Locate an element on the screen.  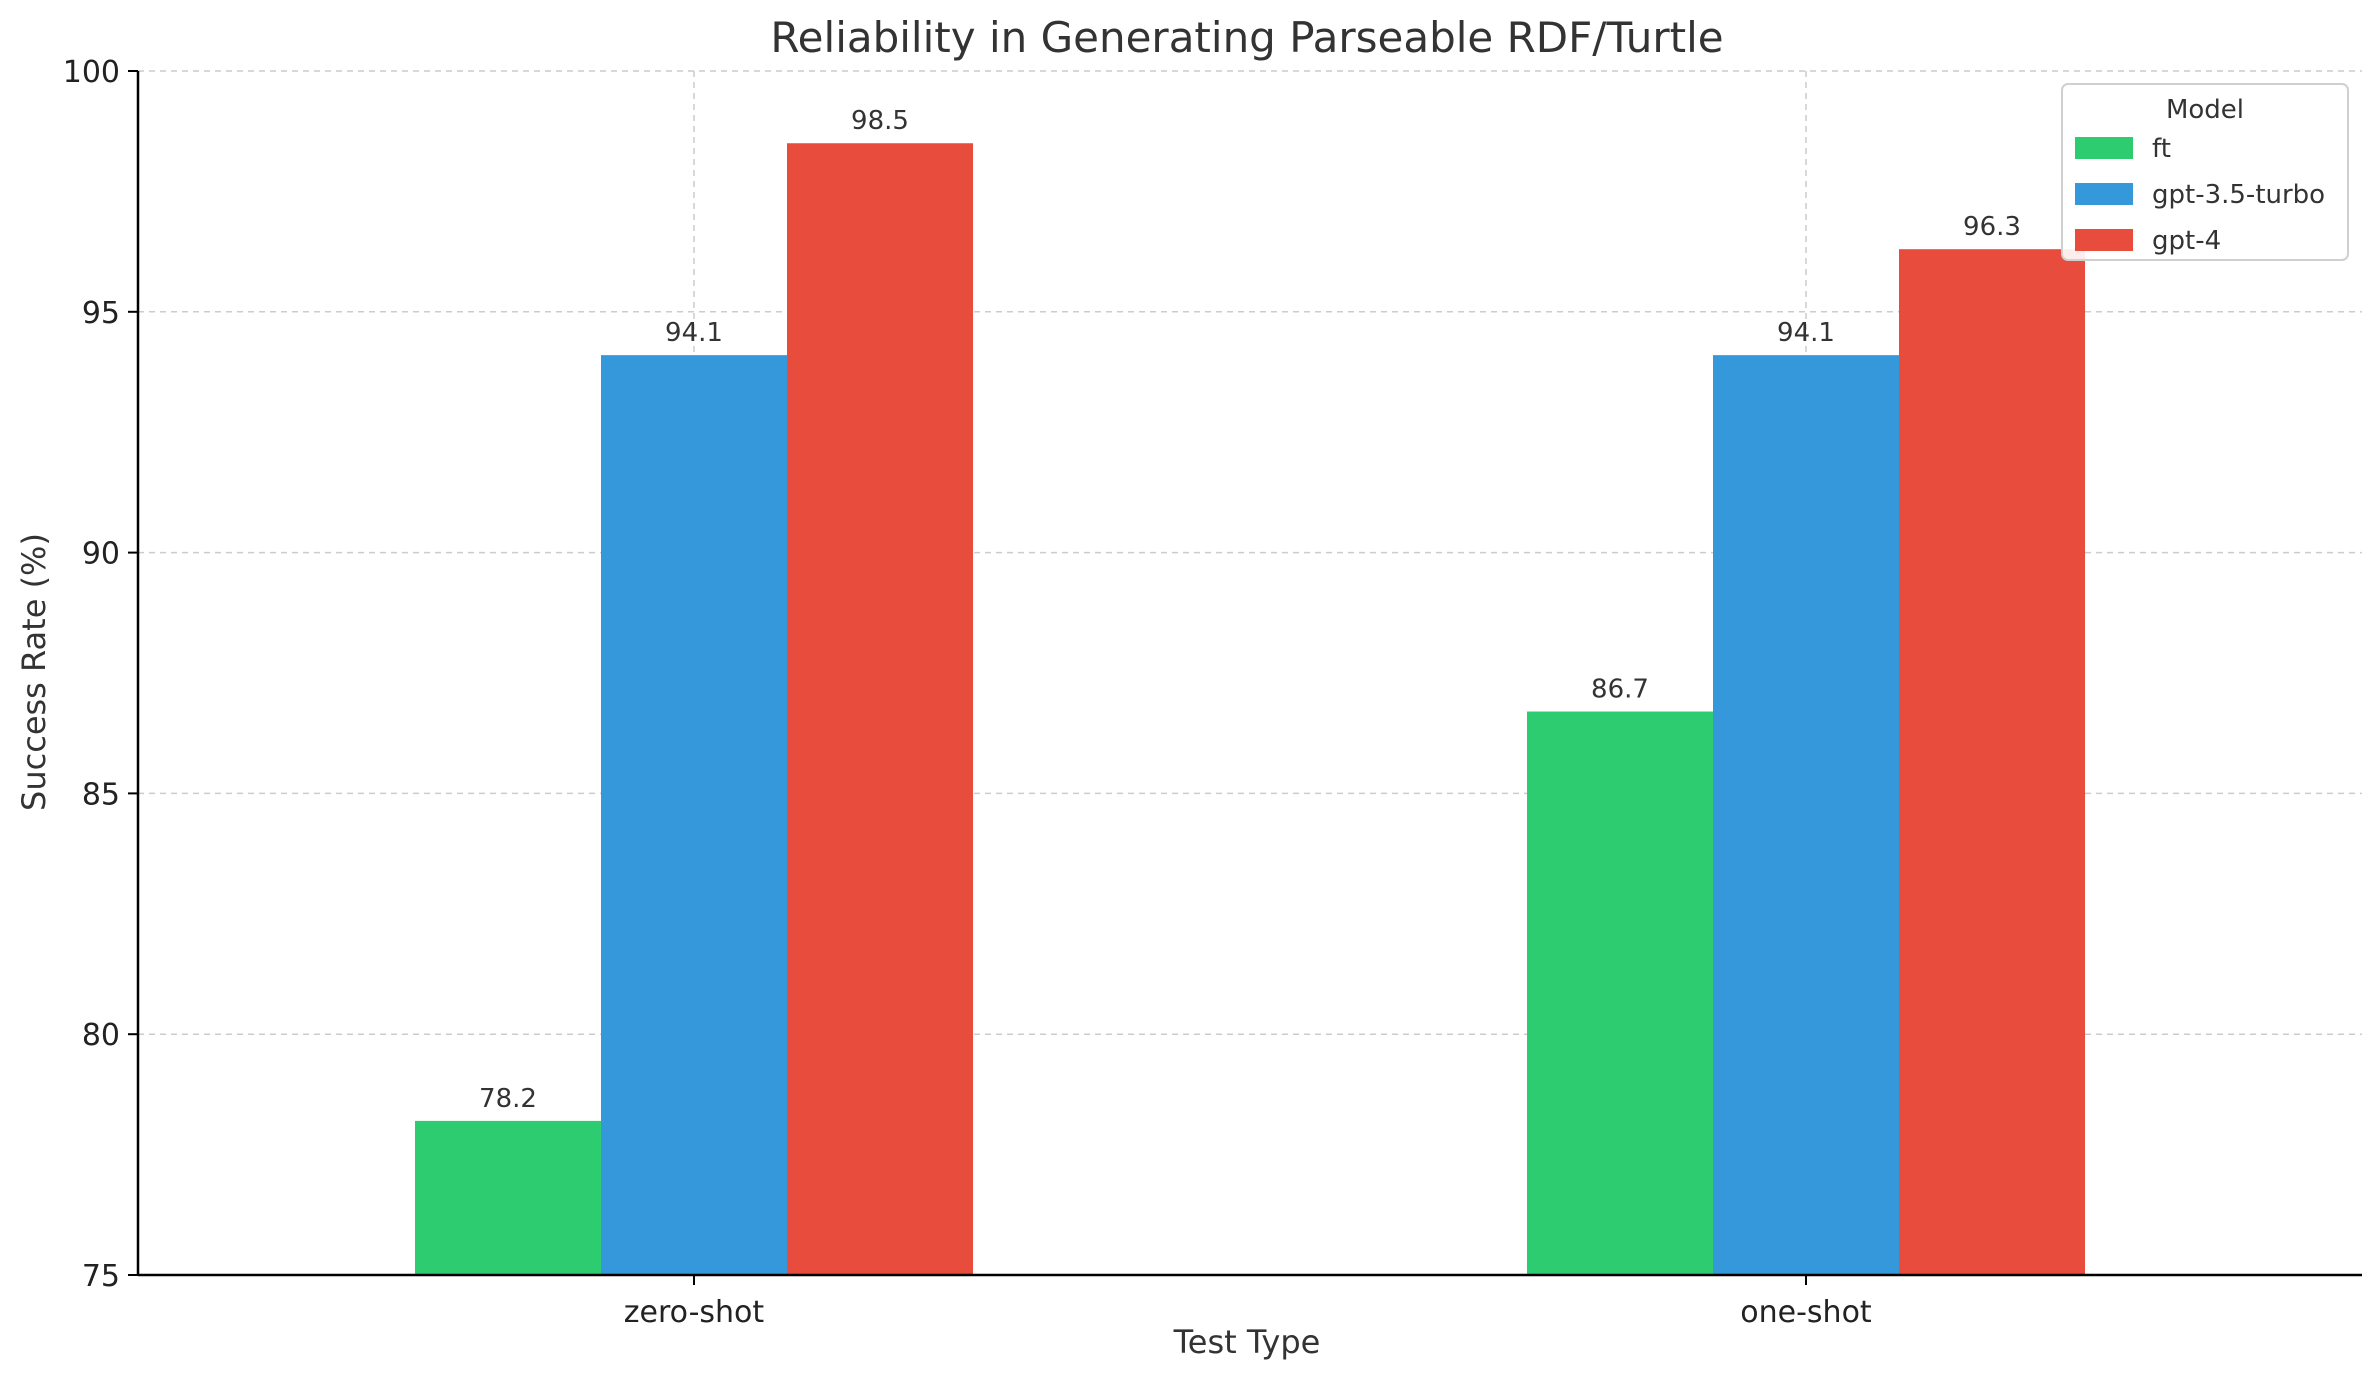
x-tick-label: one-shot is located at coordinates (1806, 1312).